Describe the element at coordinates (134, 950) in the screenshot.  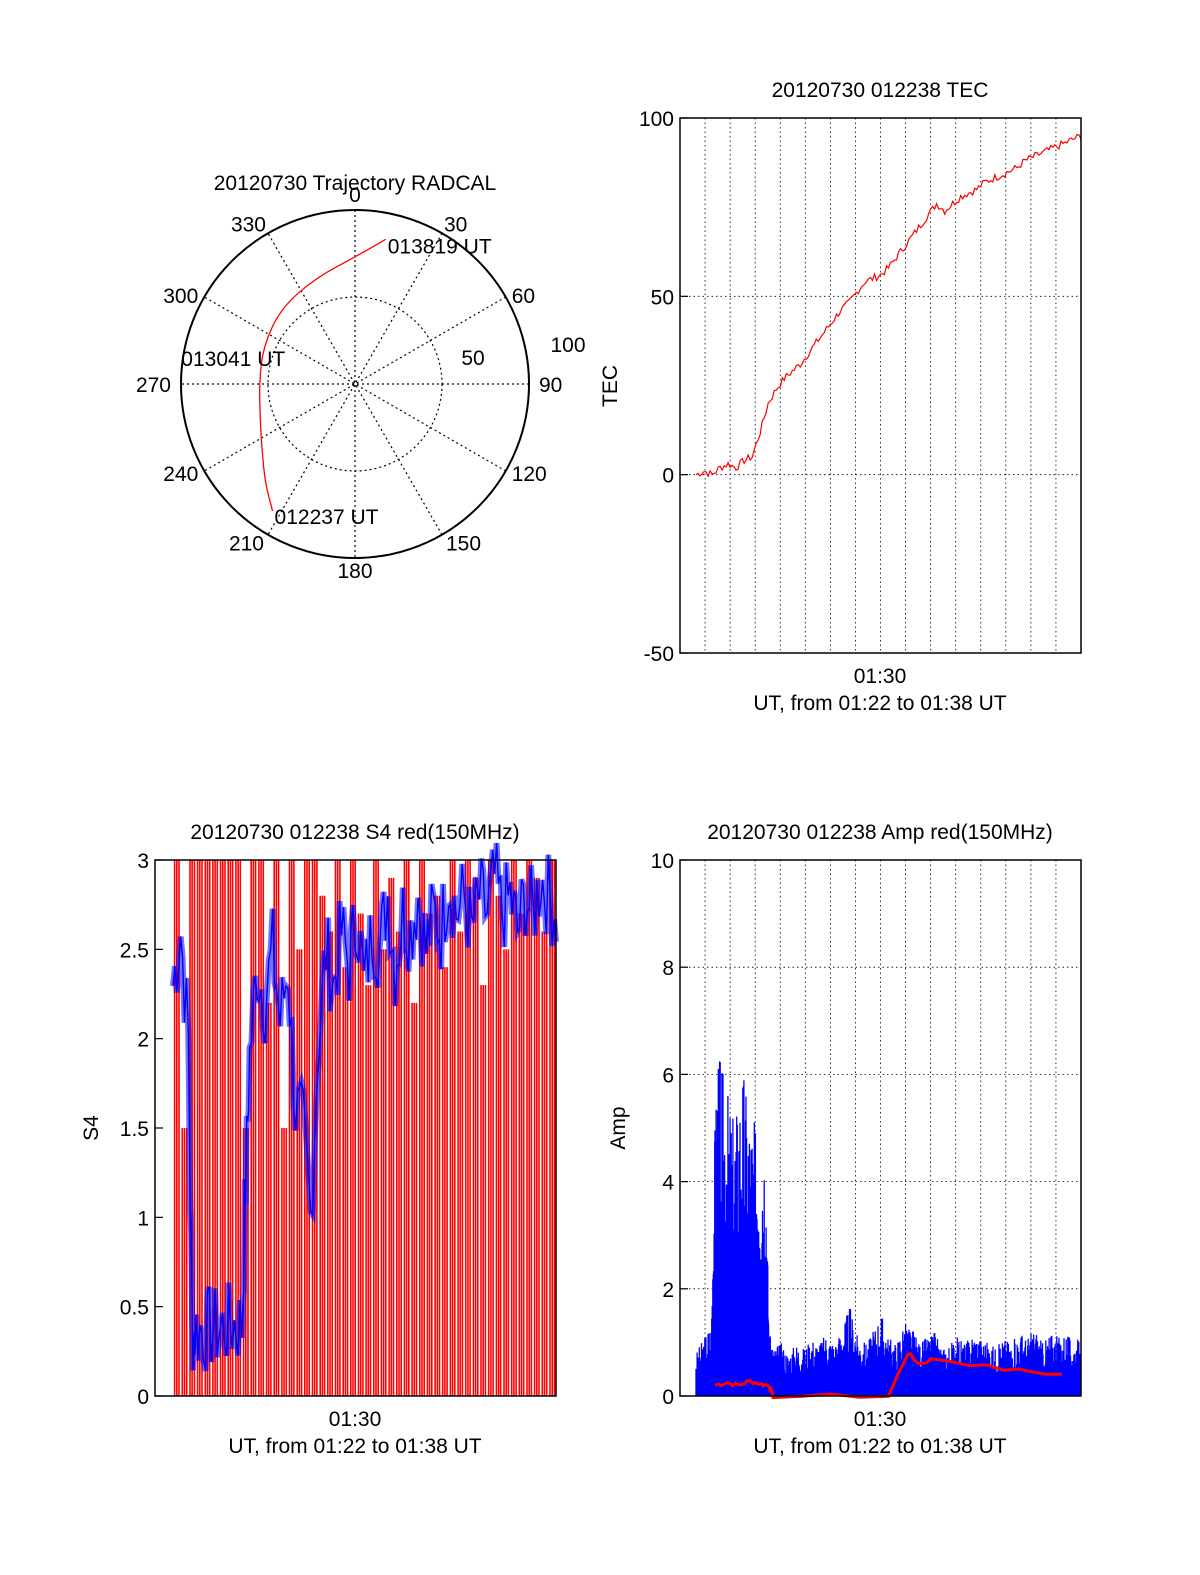
I see `y-tick-label: 2.5` at that location.